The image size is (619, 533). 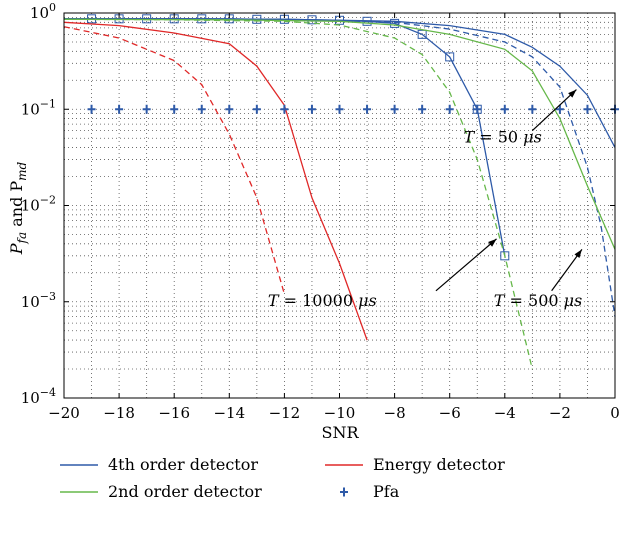 I want to click on y-label-sub-md: md, so click(x=22, y=170).